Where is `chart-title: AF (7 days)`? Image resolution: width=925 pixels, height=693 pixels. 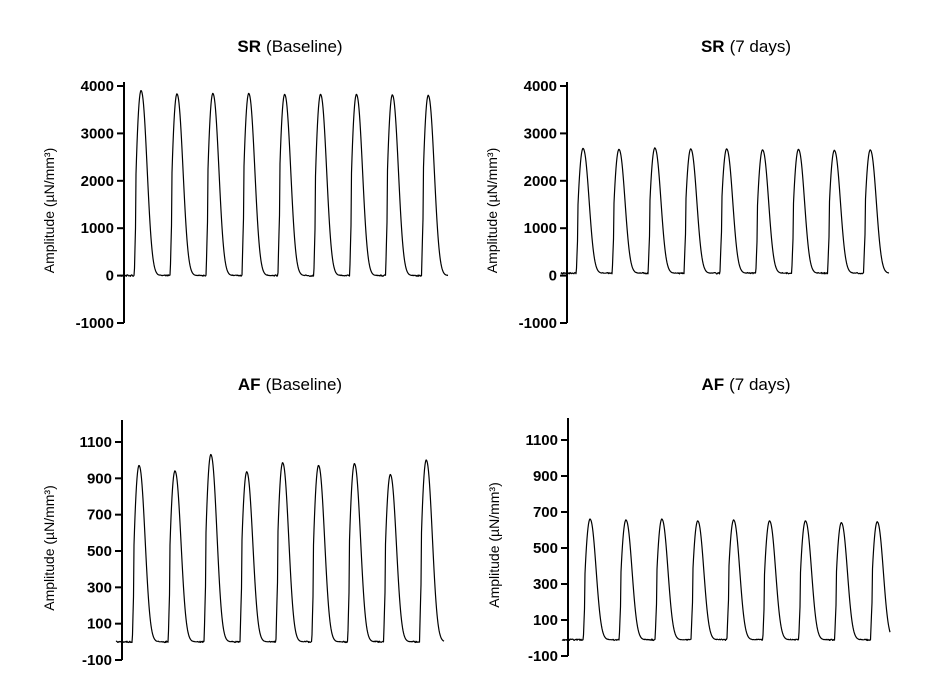
chart-title: AF (7 days) is located at coordinates (745, 384).